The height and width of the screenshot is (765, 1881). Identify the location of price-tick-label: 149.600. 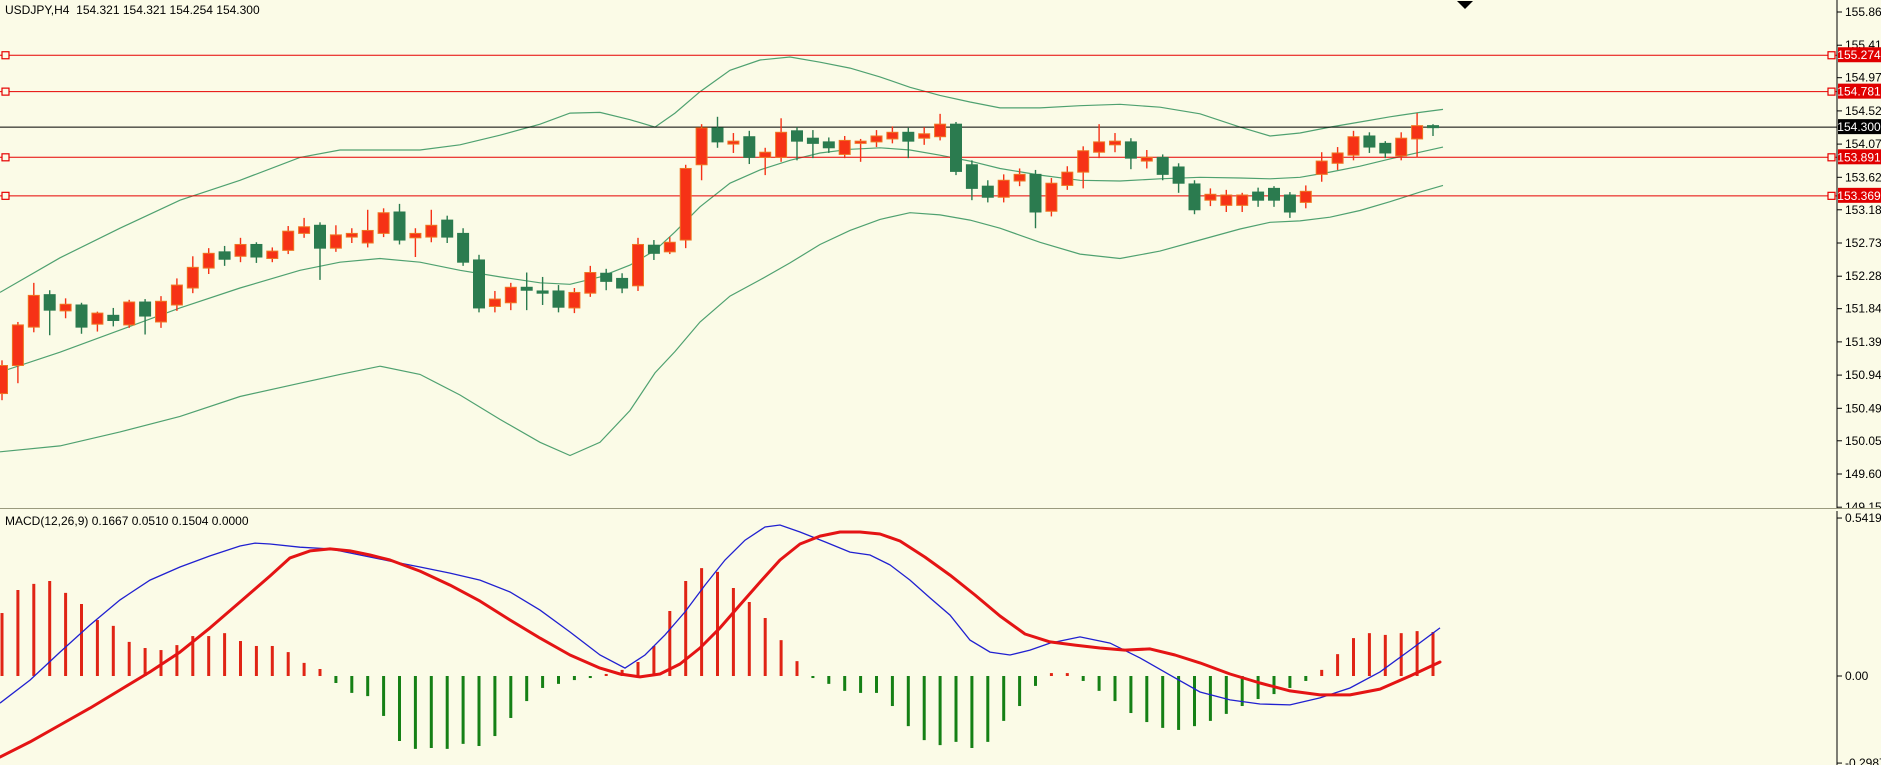
(1863, 474).